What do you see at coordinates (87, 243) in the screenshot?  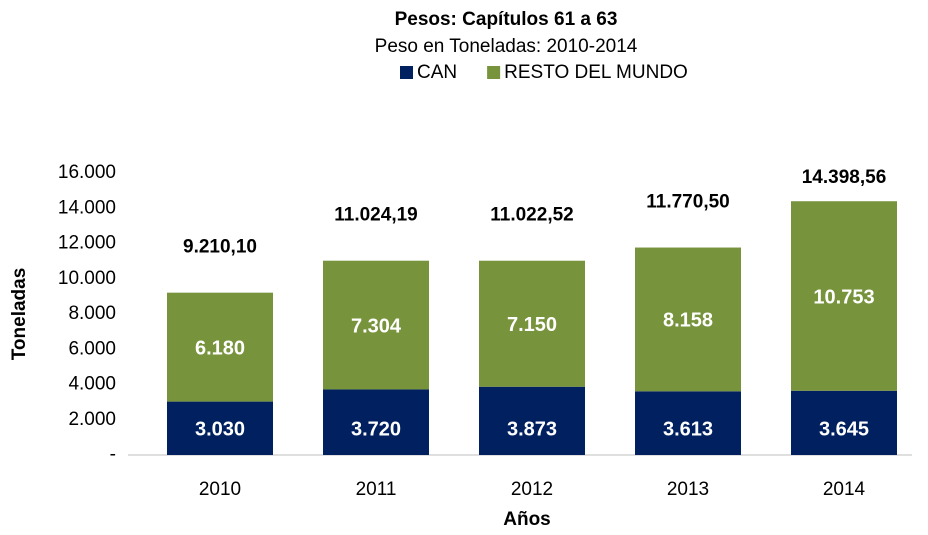 I see `y-tick-label: 12.000` at bounding box center [87, 243].